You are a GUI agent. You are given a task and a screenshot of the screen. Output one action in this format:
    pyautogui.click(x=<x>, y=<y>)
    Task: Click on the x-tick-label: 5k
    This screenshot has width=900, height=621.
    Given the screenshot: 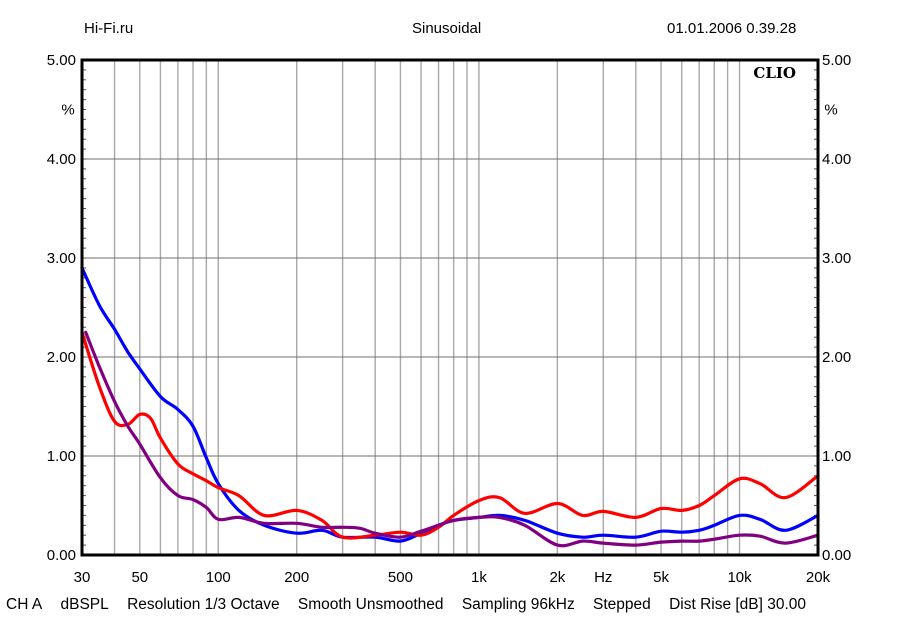 What is the action you would take?
    pyautogui.click(x=661, y=577)
    